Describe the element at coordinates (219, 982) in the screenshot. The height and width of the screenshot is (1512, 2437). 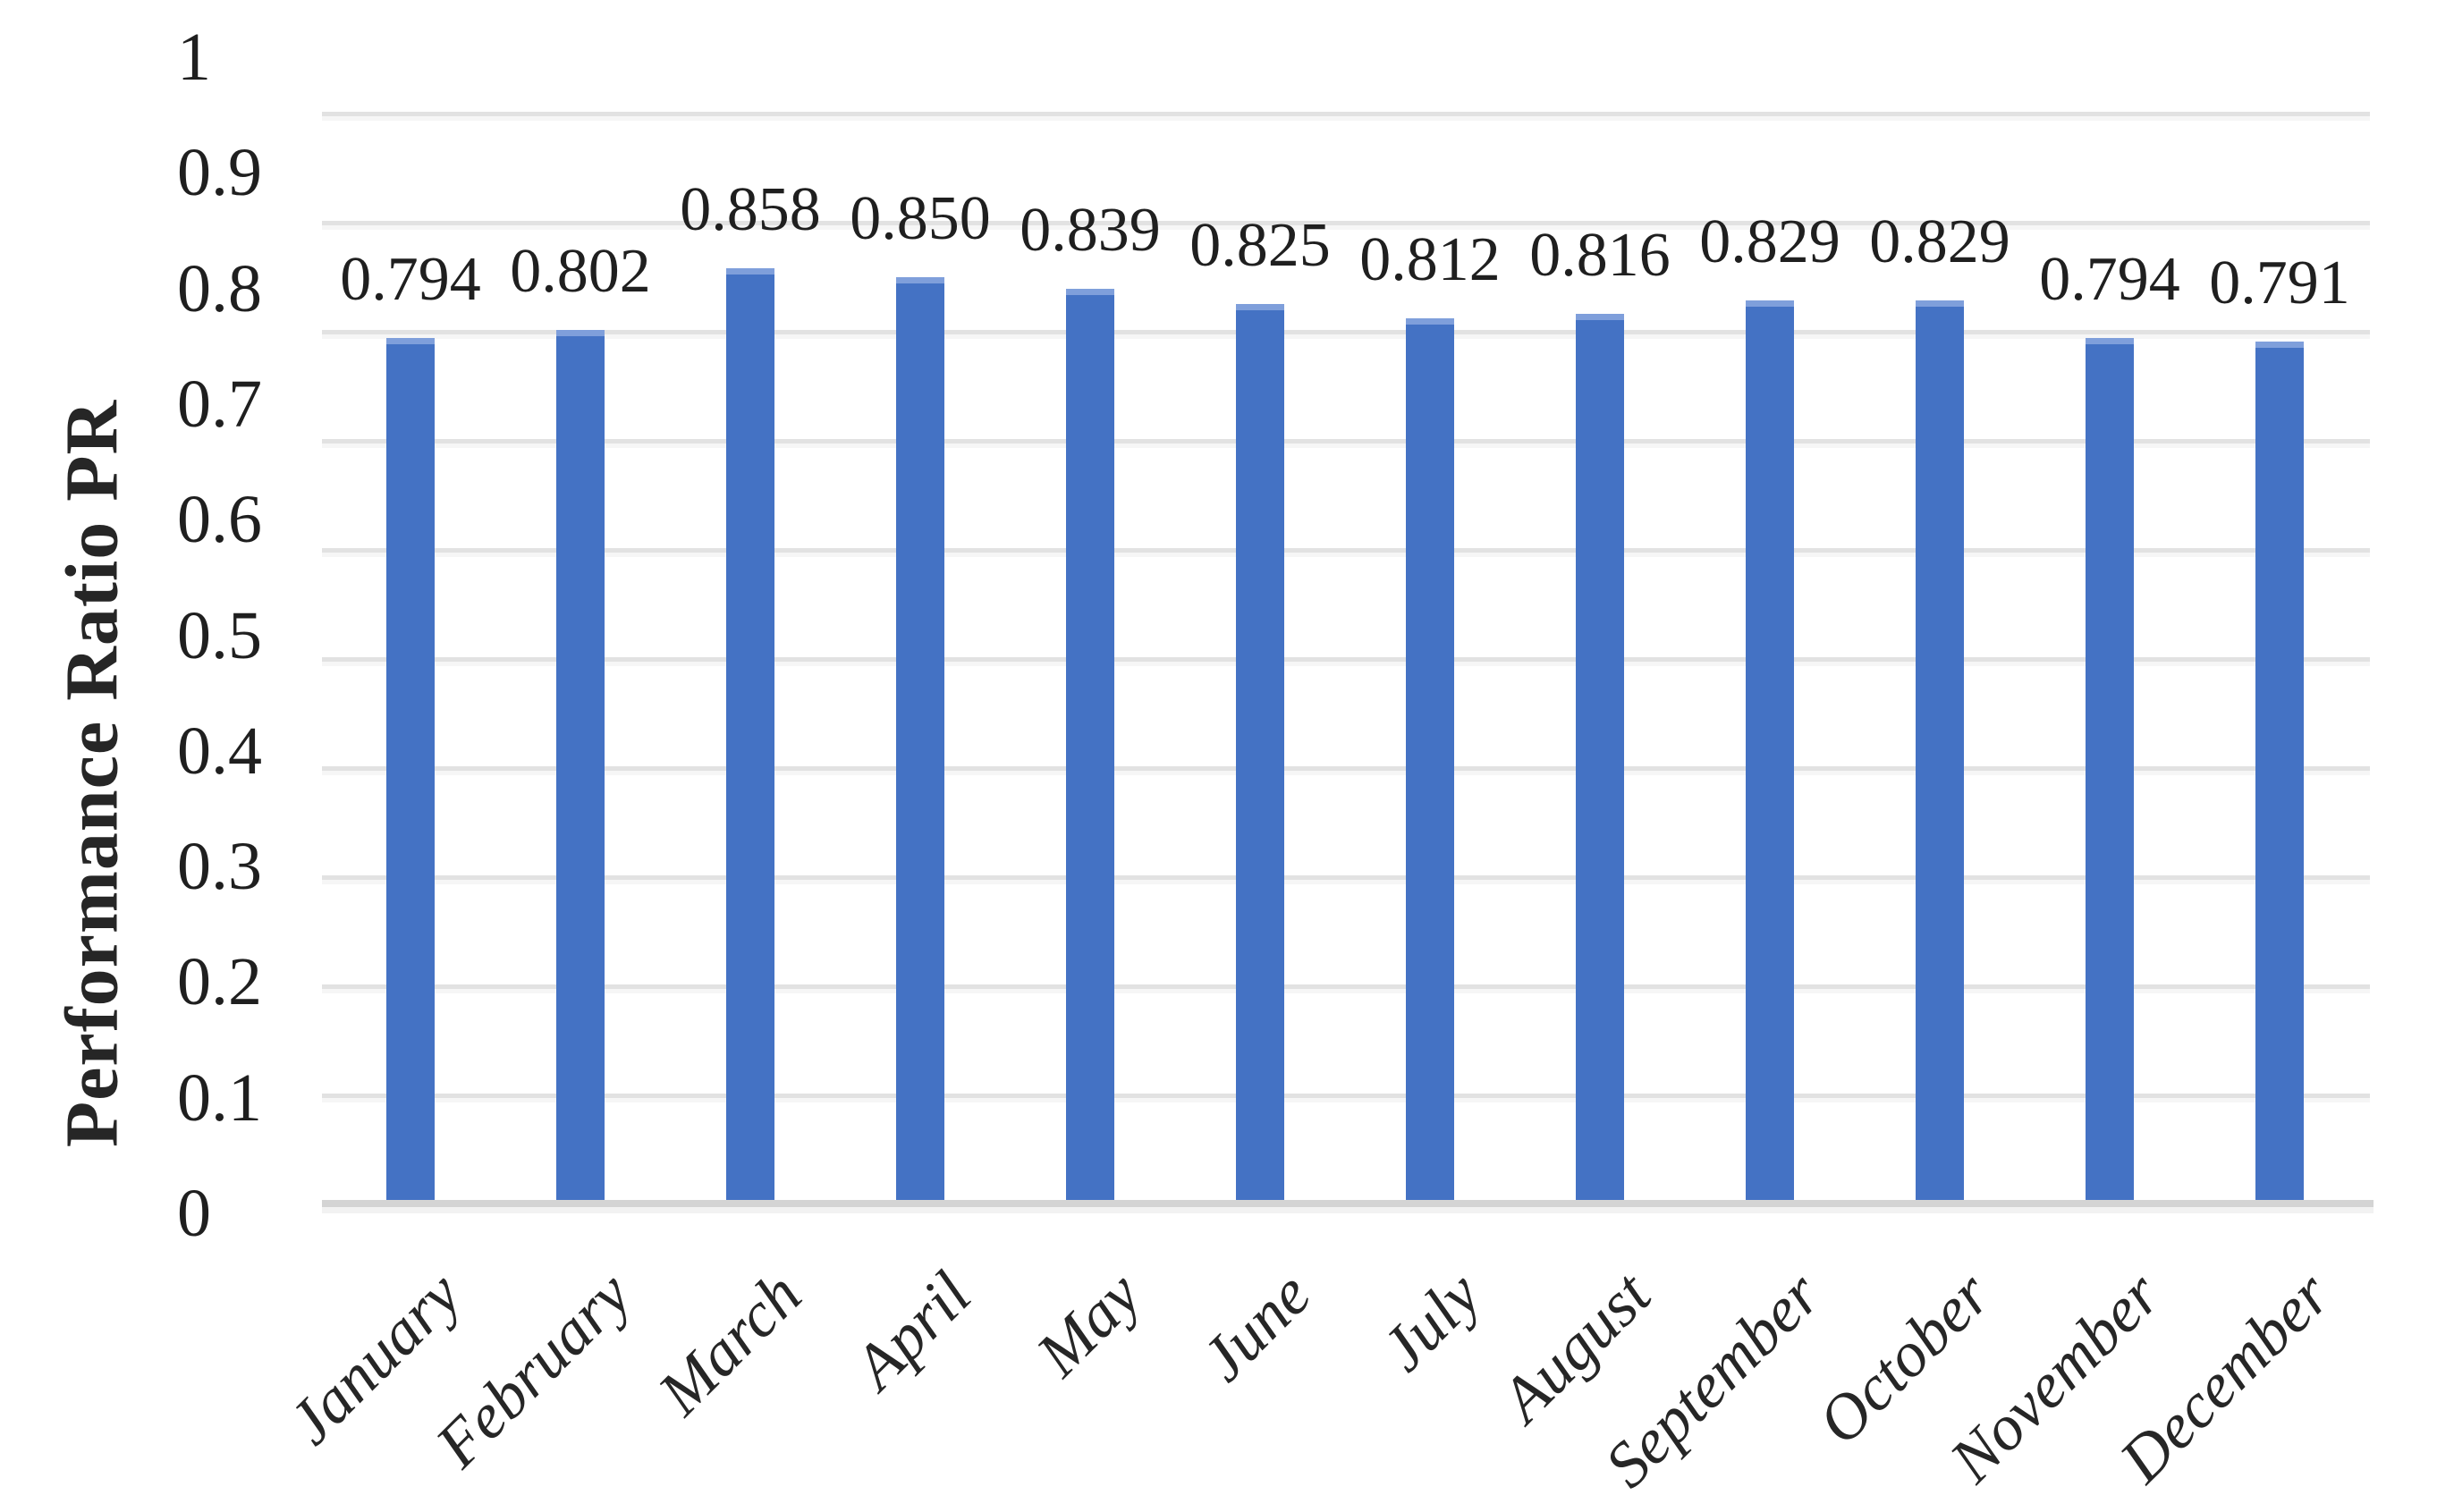
I see `y-tick-label-0.2: 0.2` at that location.